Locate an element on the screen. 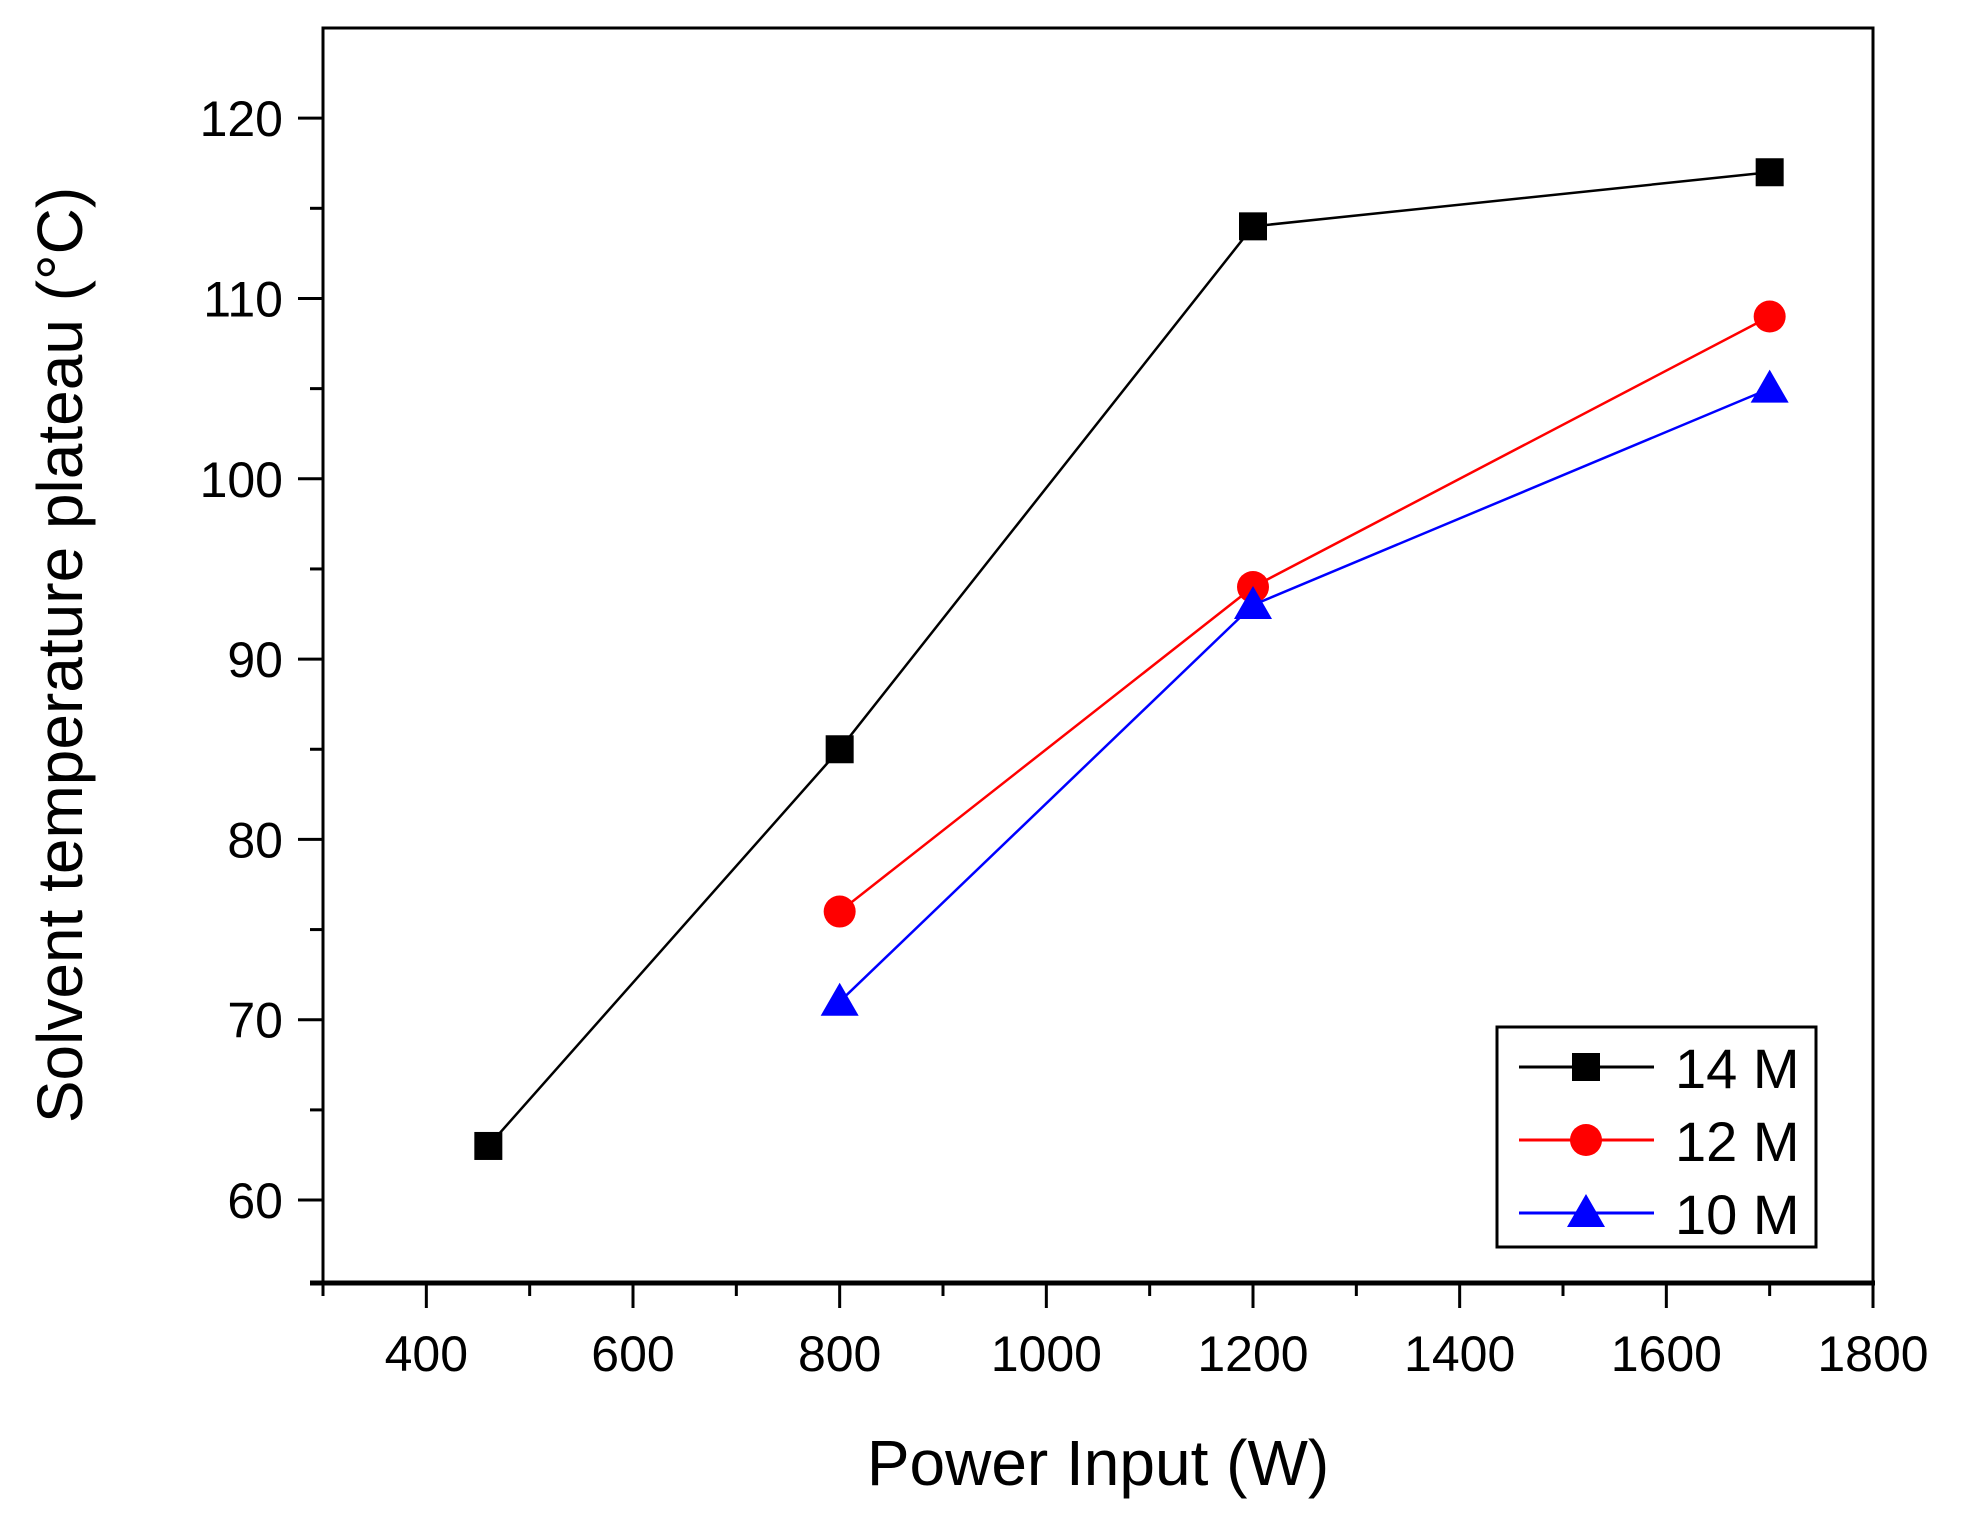 Image resolution: width=1969 pixels, height=1514 pixels. legend-box is located at coordinates (1656, 1137).